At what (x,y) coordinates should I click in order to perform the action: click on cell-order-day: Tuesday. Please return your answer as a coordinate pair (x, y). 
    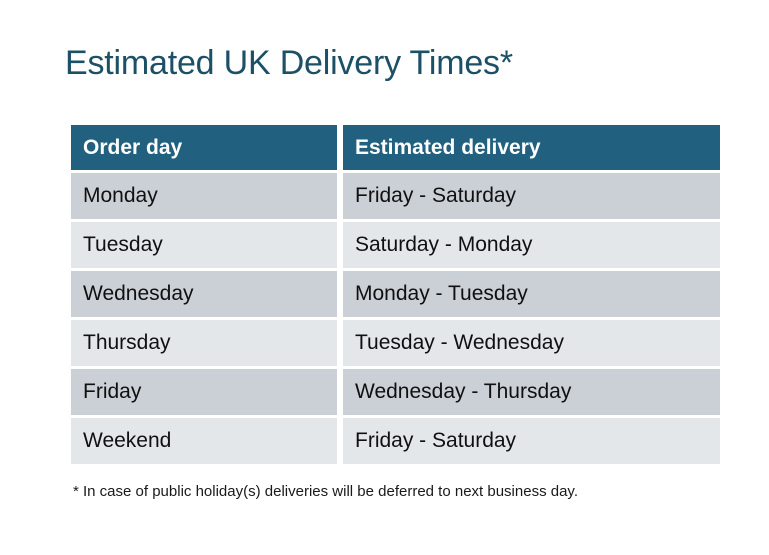
    Looking at the image, I should click on (204, 245).